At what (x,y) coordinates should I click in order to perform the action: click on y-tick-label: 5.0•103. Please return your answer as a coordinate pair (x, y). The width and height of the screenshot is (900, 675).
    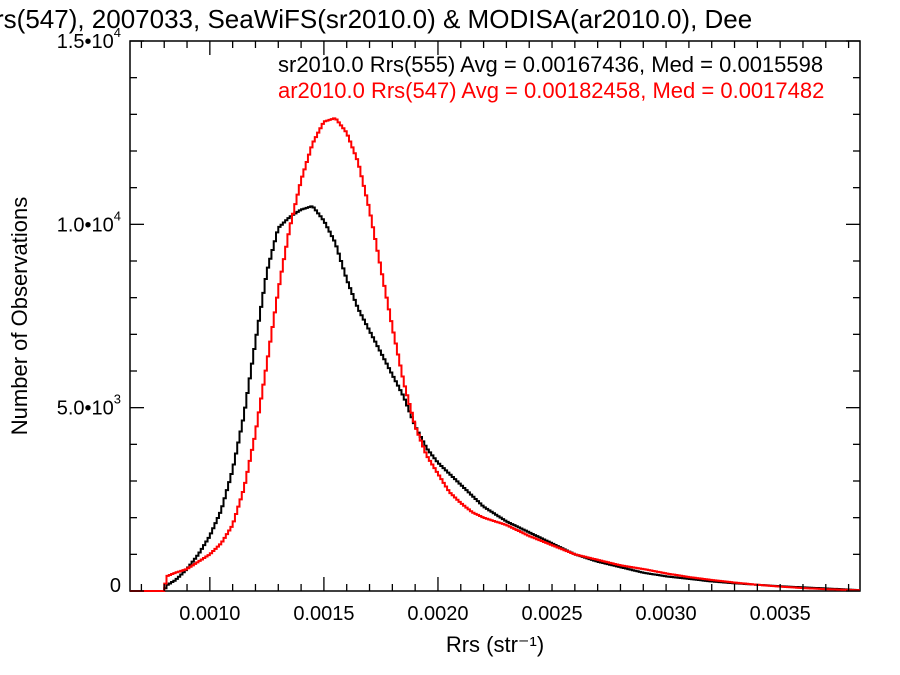
    Looking at the image, I should click on (89, 406).